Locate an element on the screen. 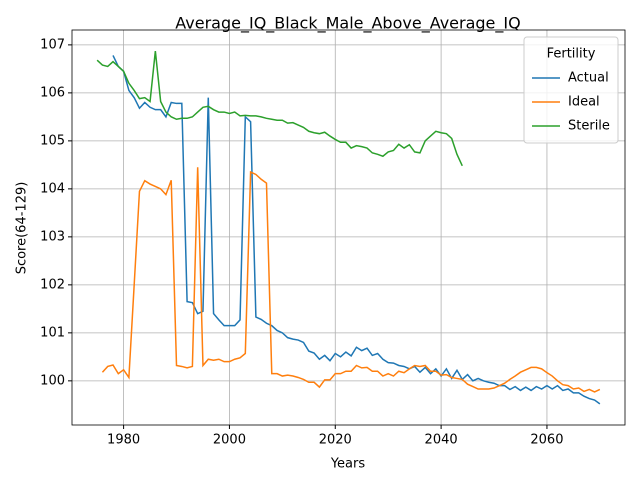  y-tick-label: 103 is located at coordinates (52, 236).